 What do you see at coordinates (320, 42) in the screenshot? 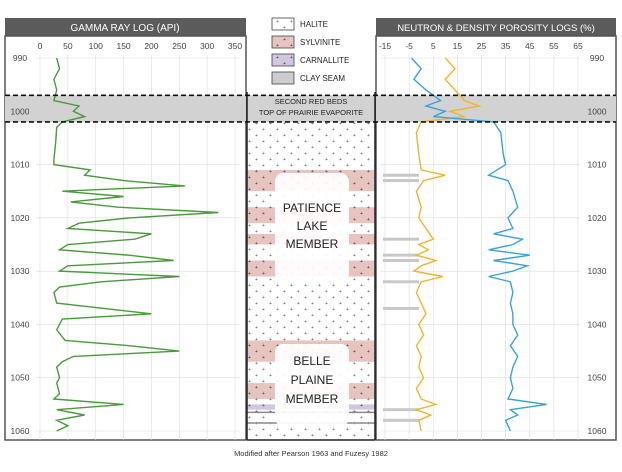
I see `legend-label: SYLVINITE` at bounding box center [320, 42].